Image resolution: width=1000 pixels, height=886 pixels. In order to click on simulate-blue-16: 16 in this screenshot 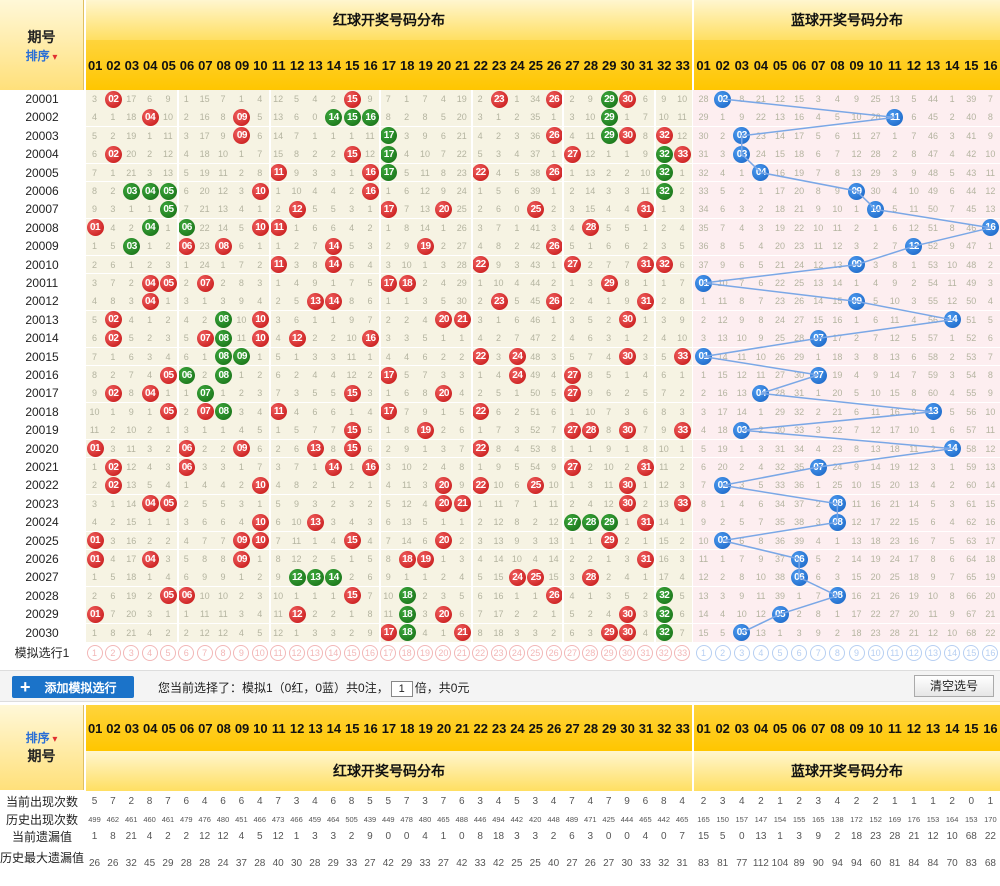, I will do `click(990, 653)`.